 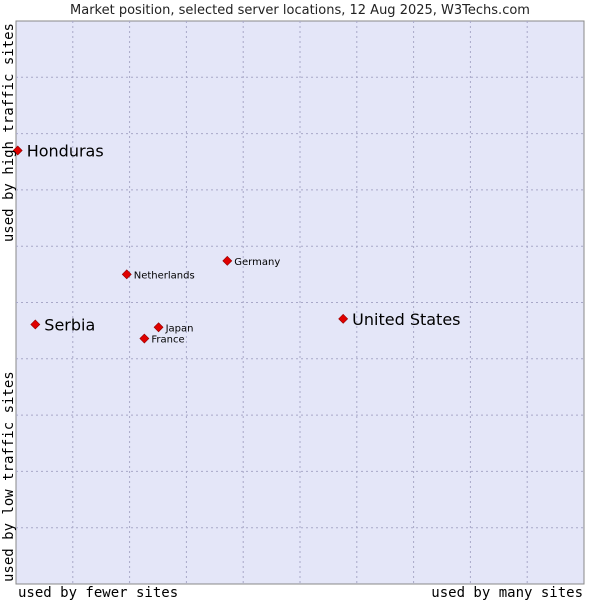 I want to click on point-label-germany: Germany, so click(x=257, y=262).